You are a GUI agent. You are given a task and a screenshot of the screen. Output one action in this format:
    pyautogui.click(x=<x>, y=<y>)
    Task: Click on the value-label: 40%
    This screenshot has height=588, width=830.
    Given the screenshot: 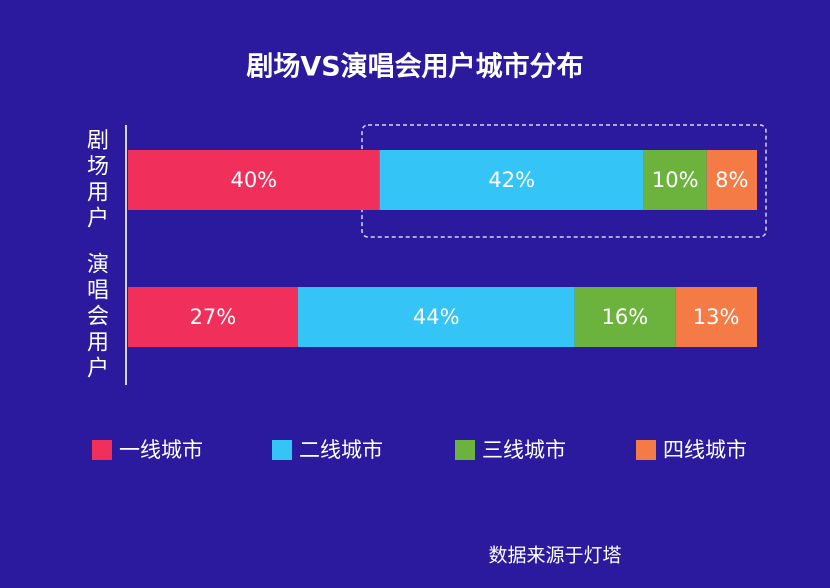 What is the action you would take?
    pyautogui.click(x=253, y=180)
    